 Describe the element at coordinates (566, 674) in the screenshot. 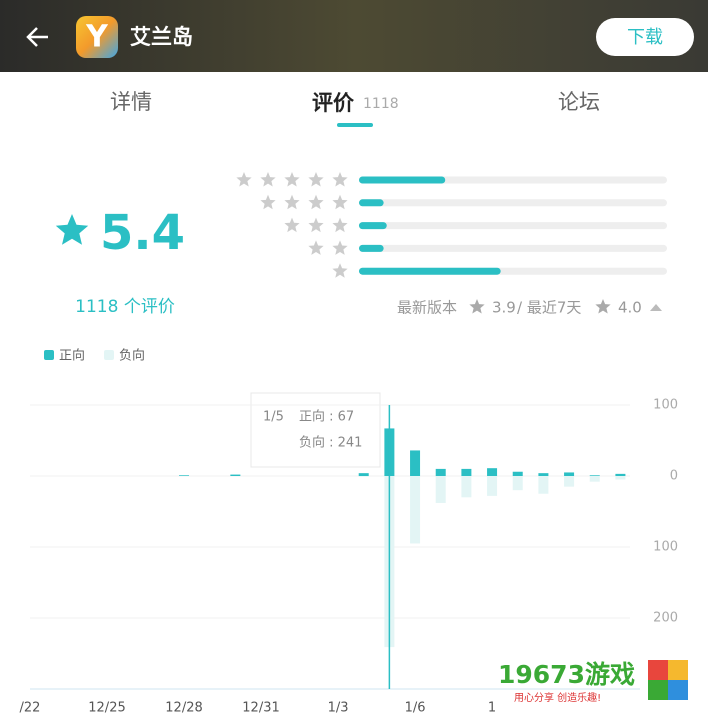

I see `watermark-text: 19673游戏` at that location.